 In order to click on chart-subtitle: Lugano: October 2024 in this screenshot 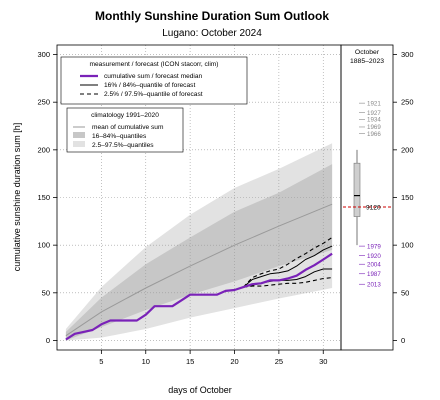, I will do `click(212, 33)`.